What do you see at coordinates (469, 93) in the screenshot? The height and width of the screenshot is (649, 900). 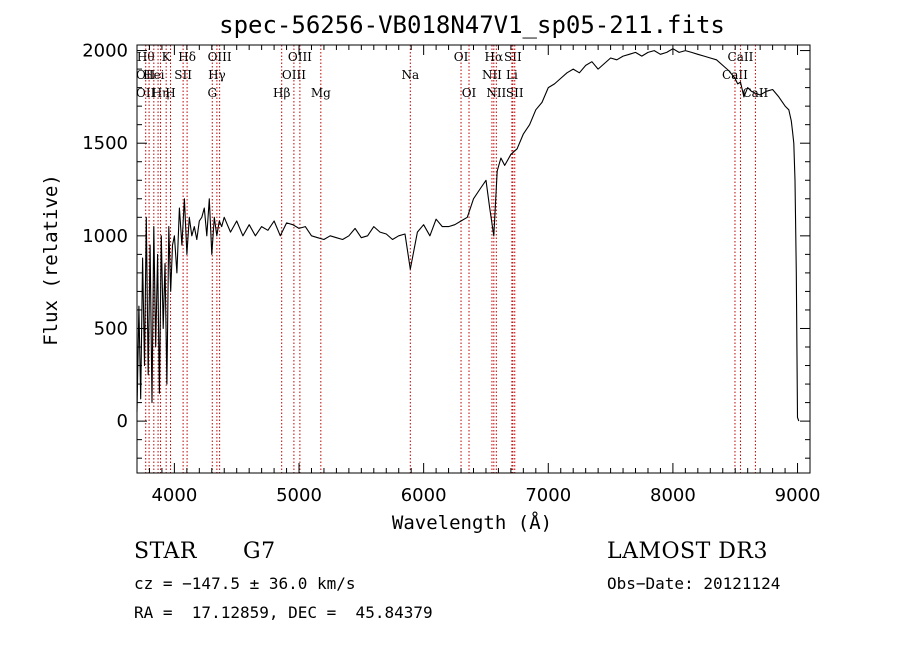 I see `line-label-18-0: OI` at bounding box center [469, 93].